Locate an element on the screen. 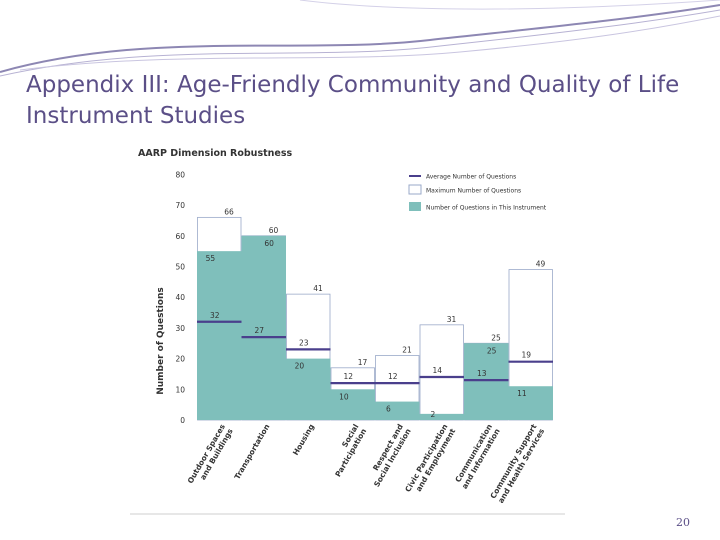  max-value-label: 60 is located at coordinates (274, 230).